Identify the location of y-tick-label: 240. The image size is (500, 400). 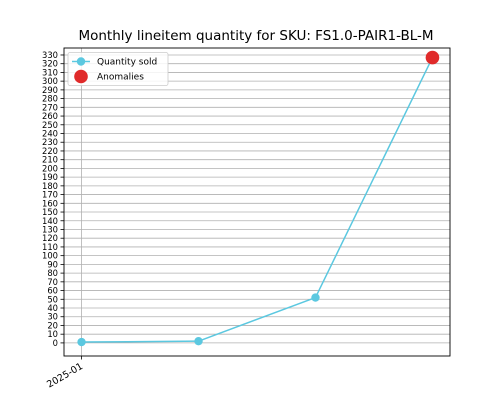
(50, 134).